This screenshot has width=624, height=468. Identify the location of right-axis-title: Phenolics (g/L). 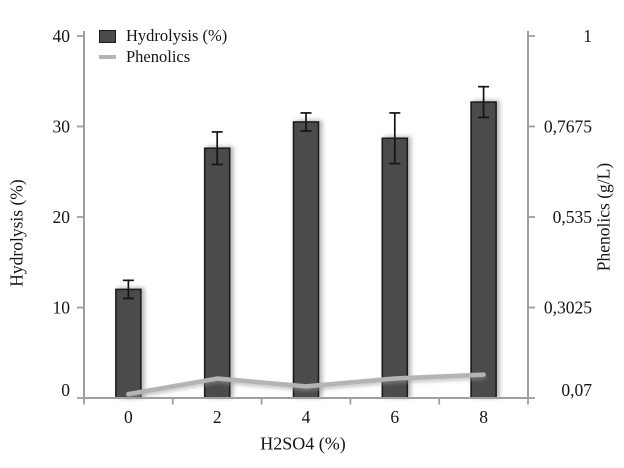
(603, 217).